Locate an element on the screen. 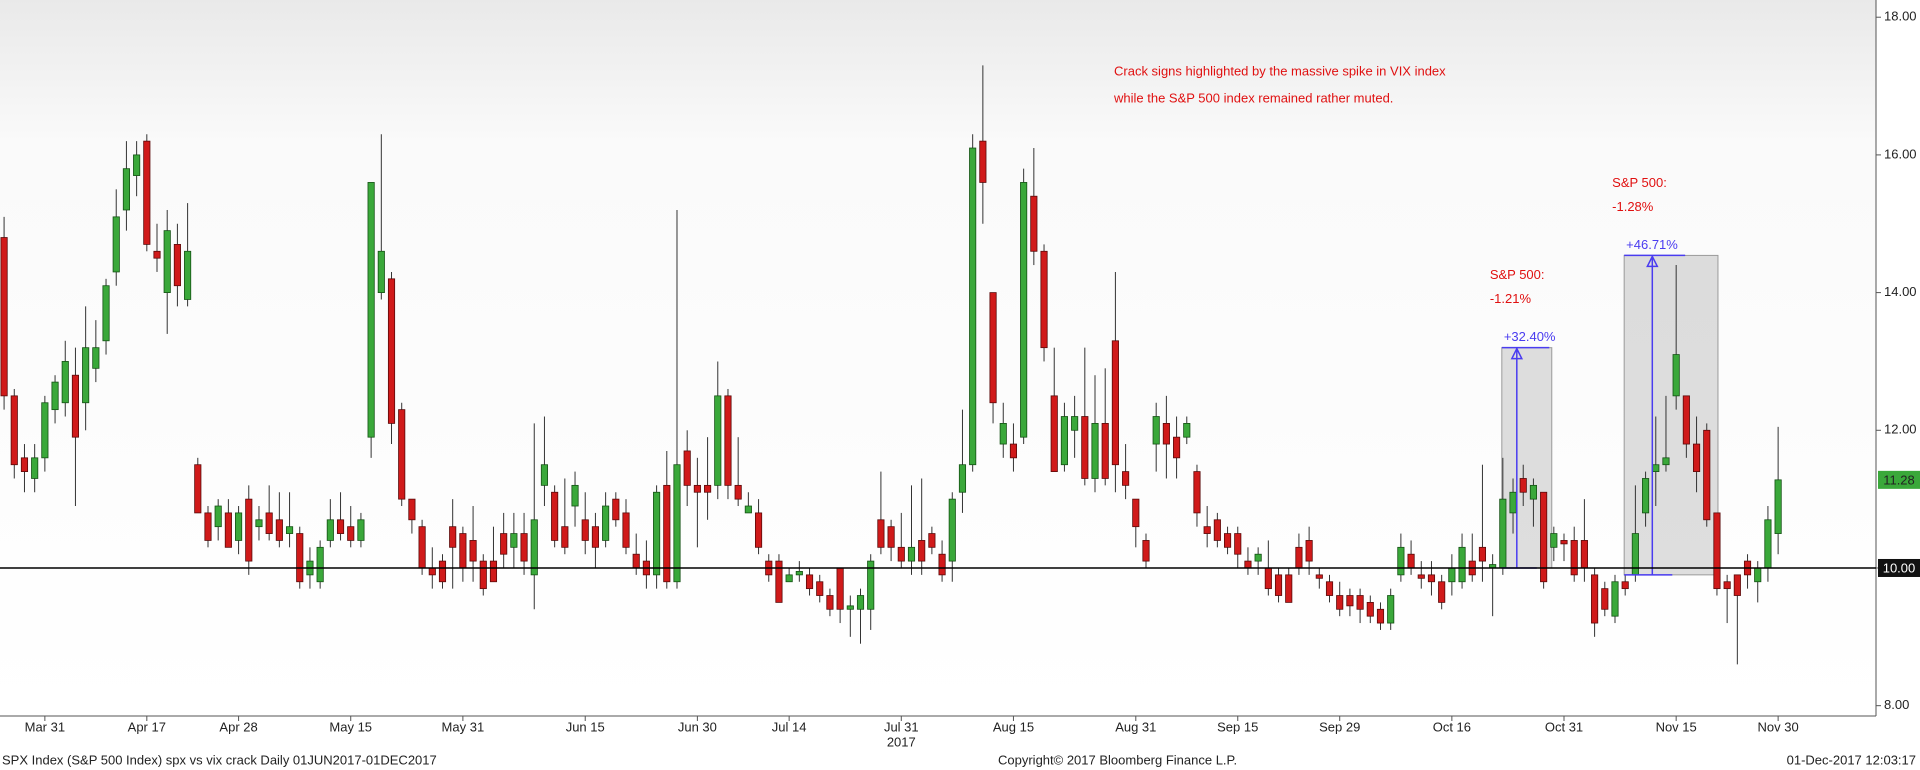 The image size is (1920, 770). callout-note: -1.21% is located at coordinates (1511, 298).